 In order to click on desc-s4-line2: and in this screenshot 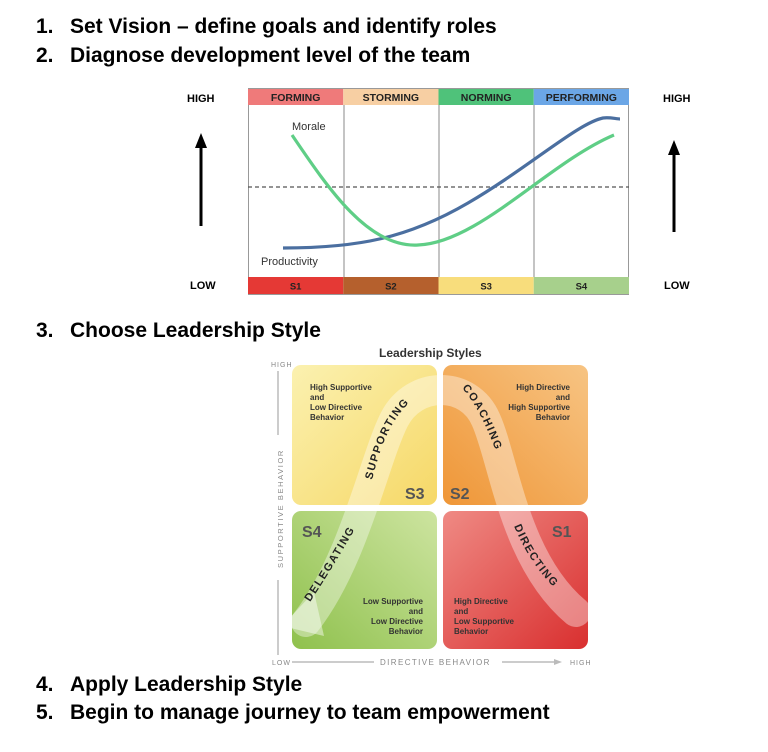, I will do `click(416, 611)`.